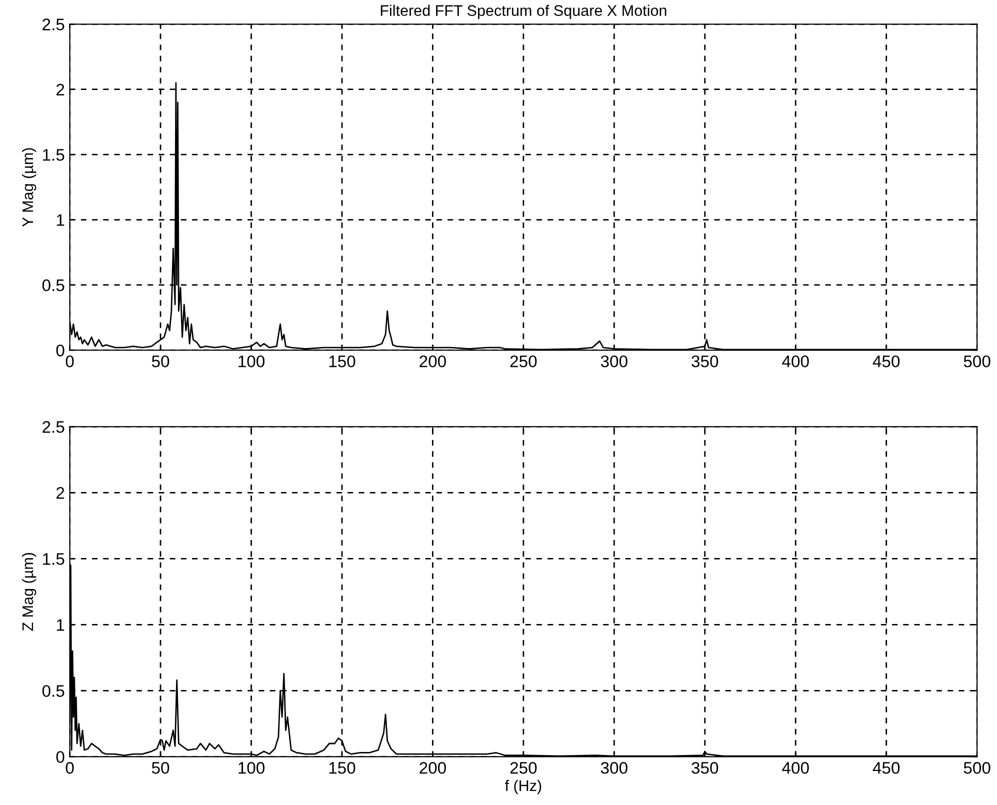 This screenshot has height=805, width=997. I want to click on x-axis-title: f (Hz), so click(523, 787).